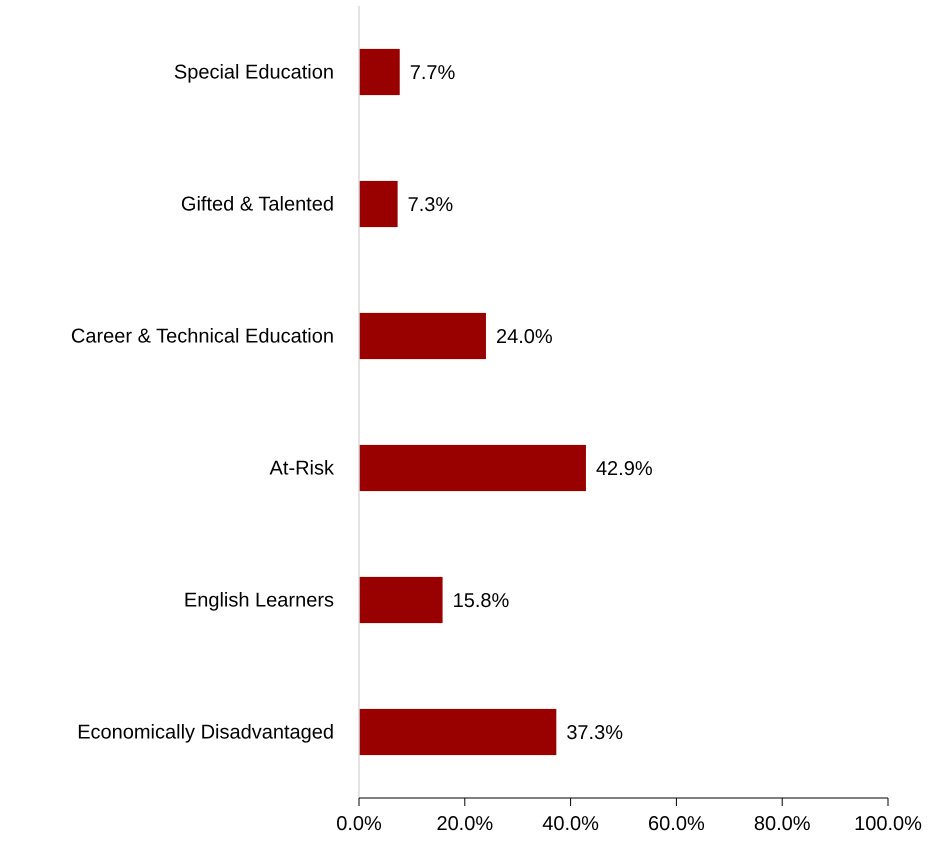 The height and width of the screenshot is (845, 947). Describe the element at coordinates (433, 73) in the screenshot. I see `data-label: 7.7%` at that location.